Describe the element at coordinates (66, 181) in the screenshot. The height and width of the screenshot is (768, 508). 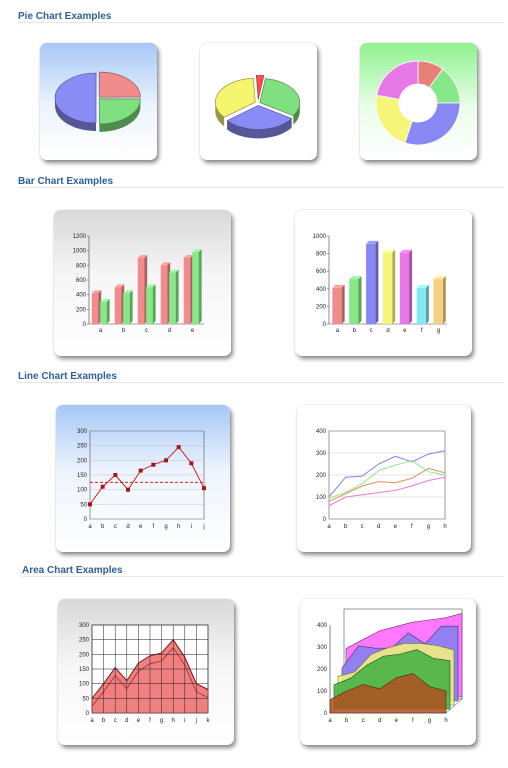
I see `section-title-bar: Bar Chart Examples` at that location.